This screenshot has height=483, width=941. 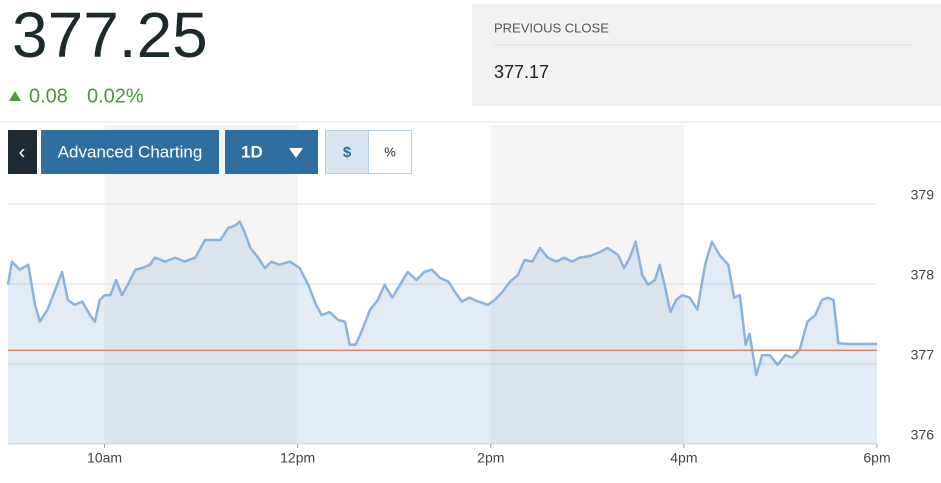 I want to click on back-button-bg, so click(x=22, y=152).